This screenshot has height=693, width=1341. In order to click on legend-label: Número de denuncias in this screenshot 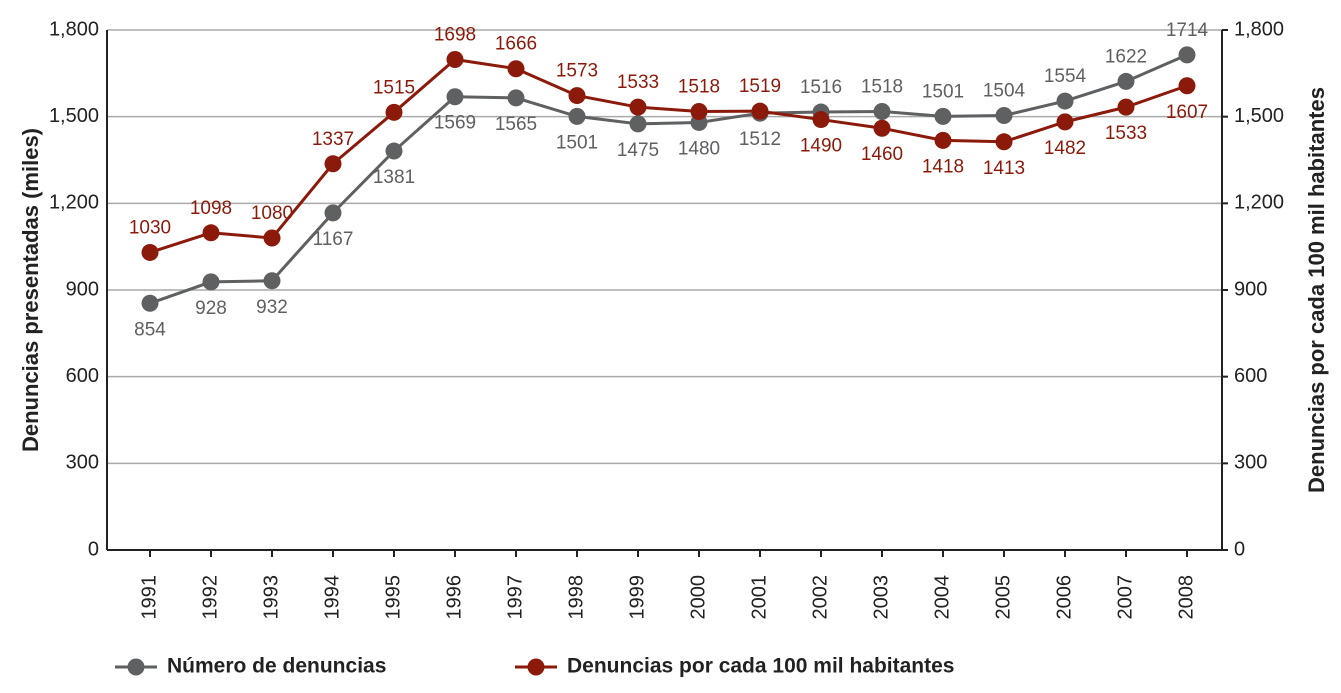, I will do `click(276, 666)`.